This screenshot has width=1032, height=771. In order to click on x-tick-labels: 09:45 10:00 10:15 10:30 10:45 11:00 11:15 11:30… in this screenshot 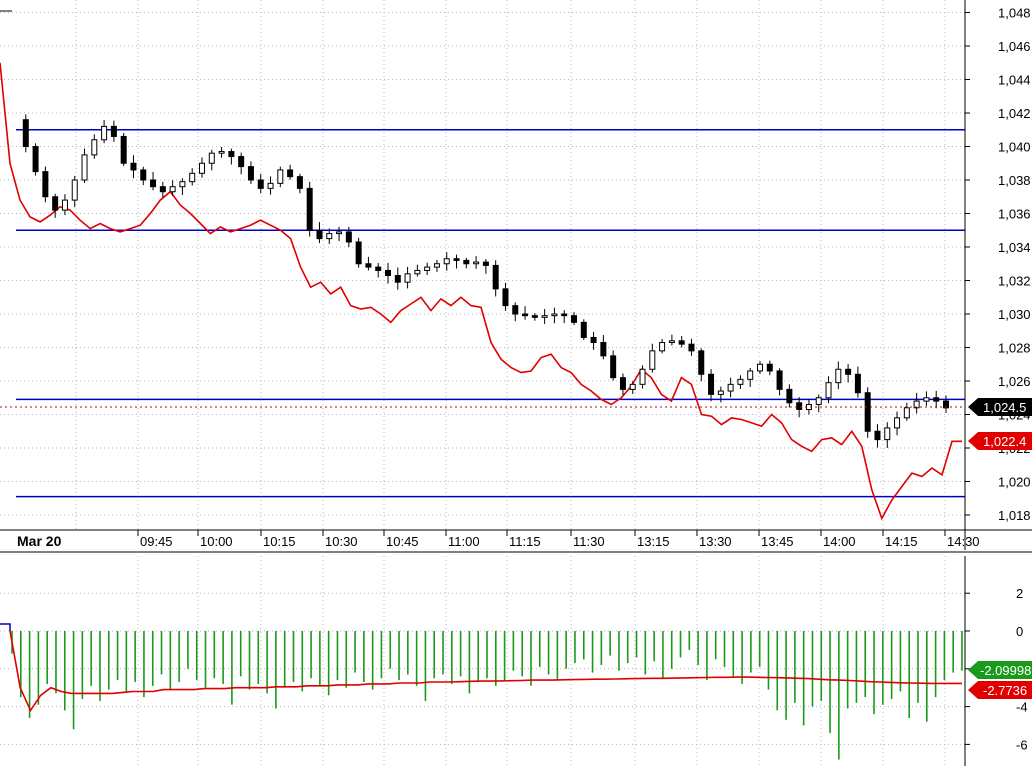, I will do `click(558, 539)`.